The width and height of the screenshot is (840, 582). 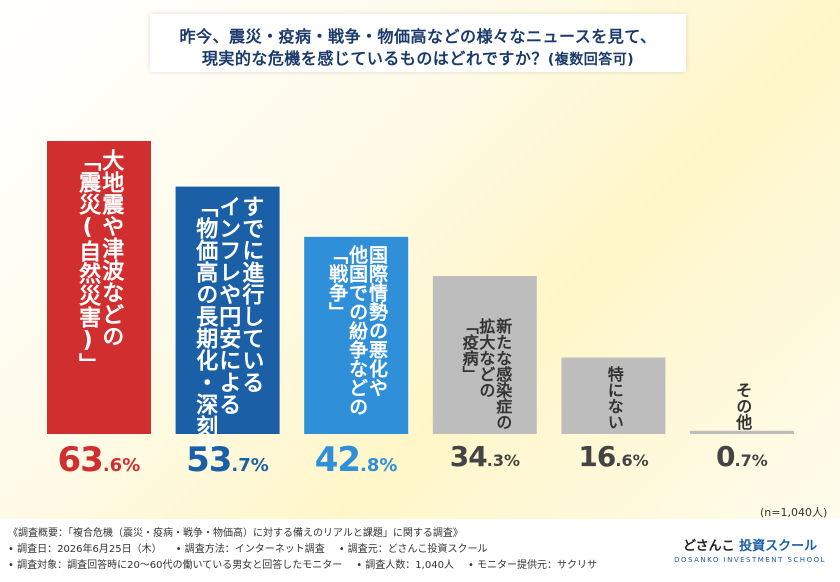 I want to click on value-label-2: 53.7%, so click(x=227, y=460).